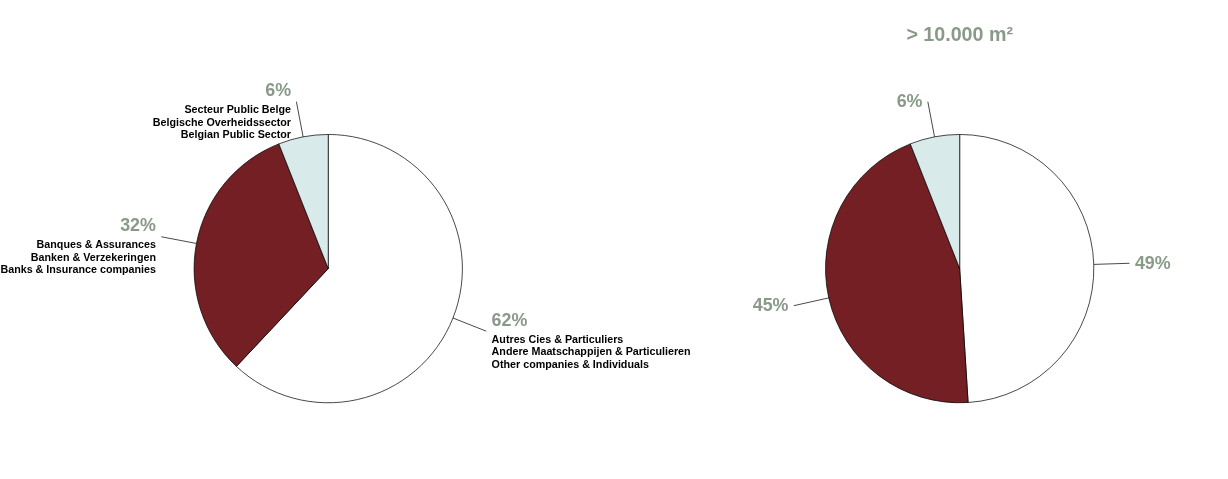  Describe the element at coordinates (138, 225) in the screenshot. I see `data-label: 32%` at that location.